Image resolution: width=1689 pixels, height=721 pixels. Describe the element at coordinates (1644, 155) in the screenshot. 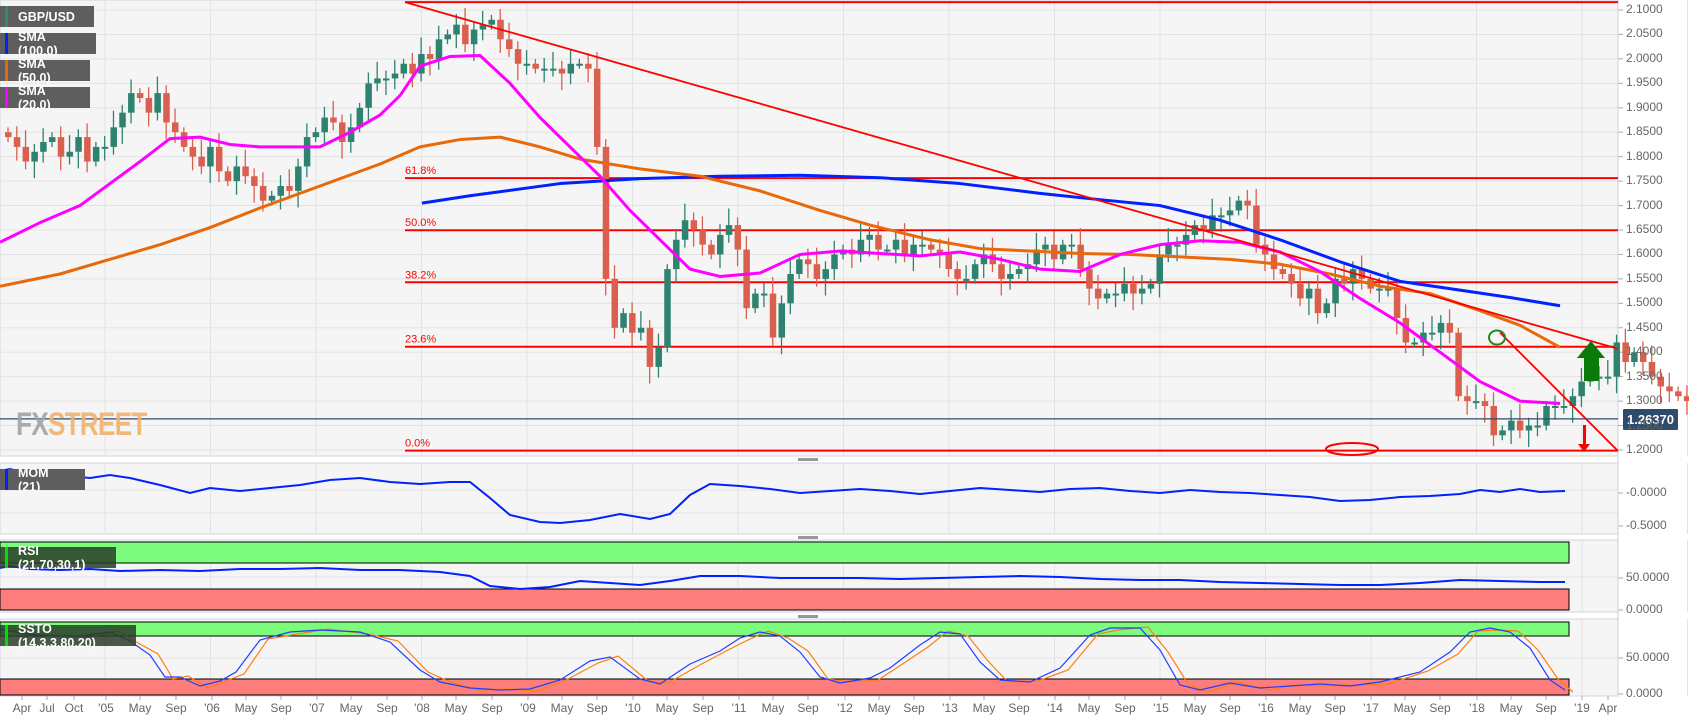

I see `y-tick-label: 1.8000` at that location.